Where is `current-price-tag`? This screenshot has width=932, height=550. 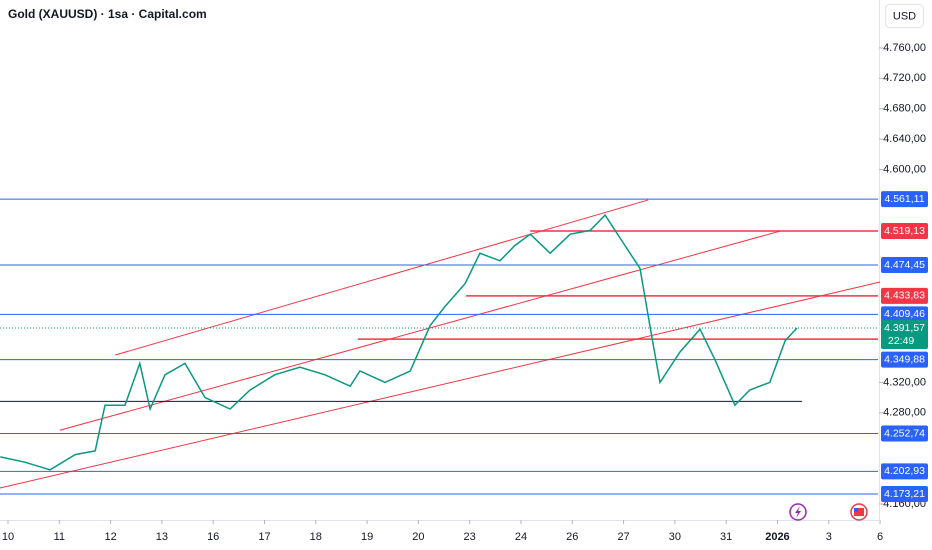
current-price-tag is located at coordinates (904, 334).